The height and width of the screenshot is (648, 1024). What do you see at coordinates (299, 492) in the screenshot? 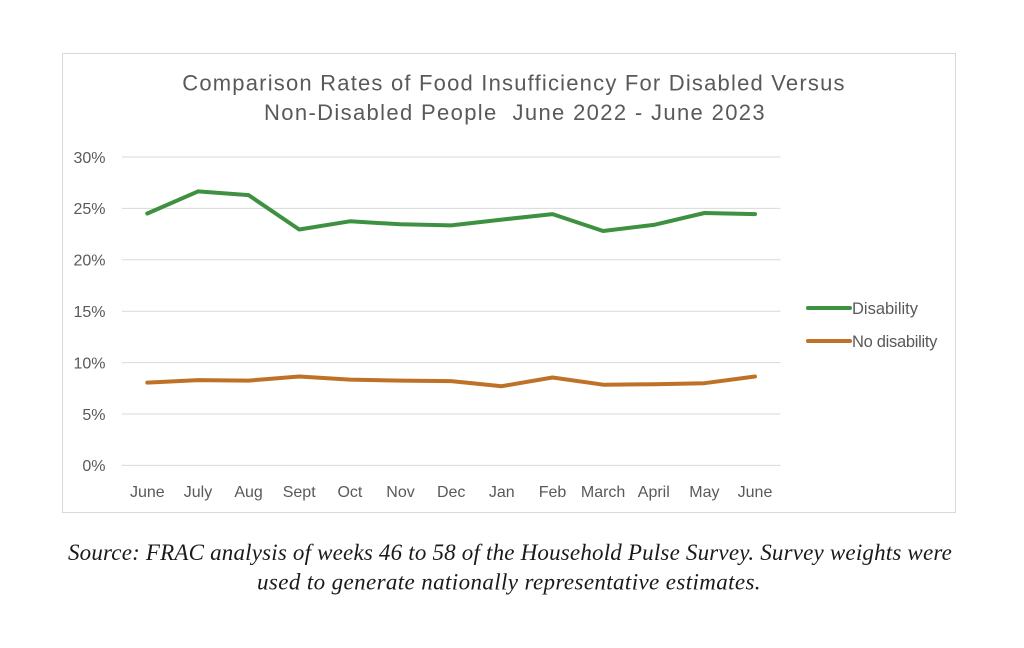
I see `svg-text: Sept` at bounding box center [299, 492].